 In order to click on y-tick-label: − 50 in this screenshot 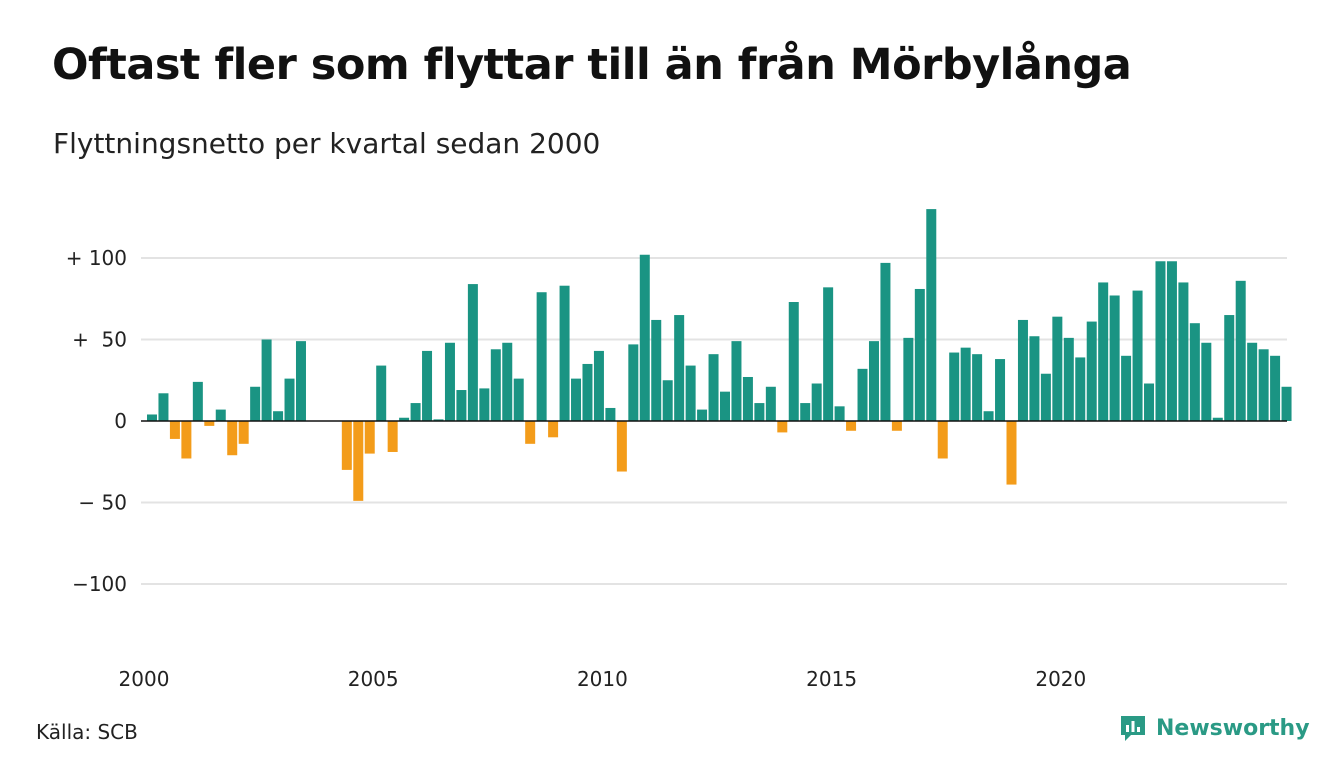, I will do `click(102, 503)`.